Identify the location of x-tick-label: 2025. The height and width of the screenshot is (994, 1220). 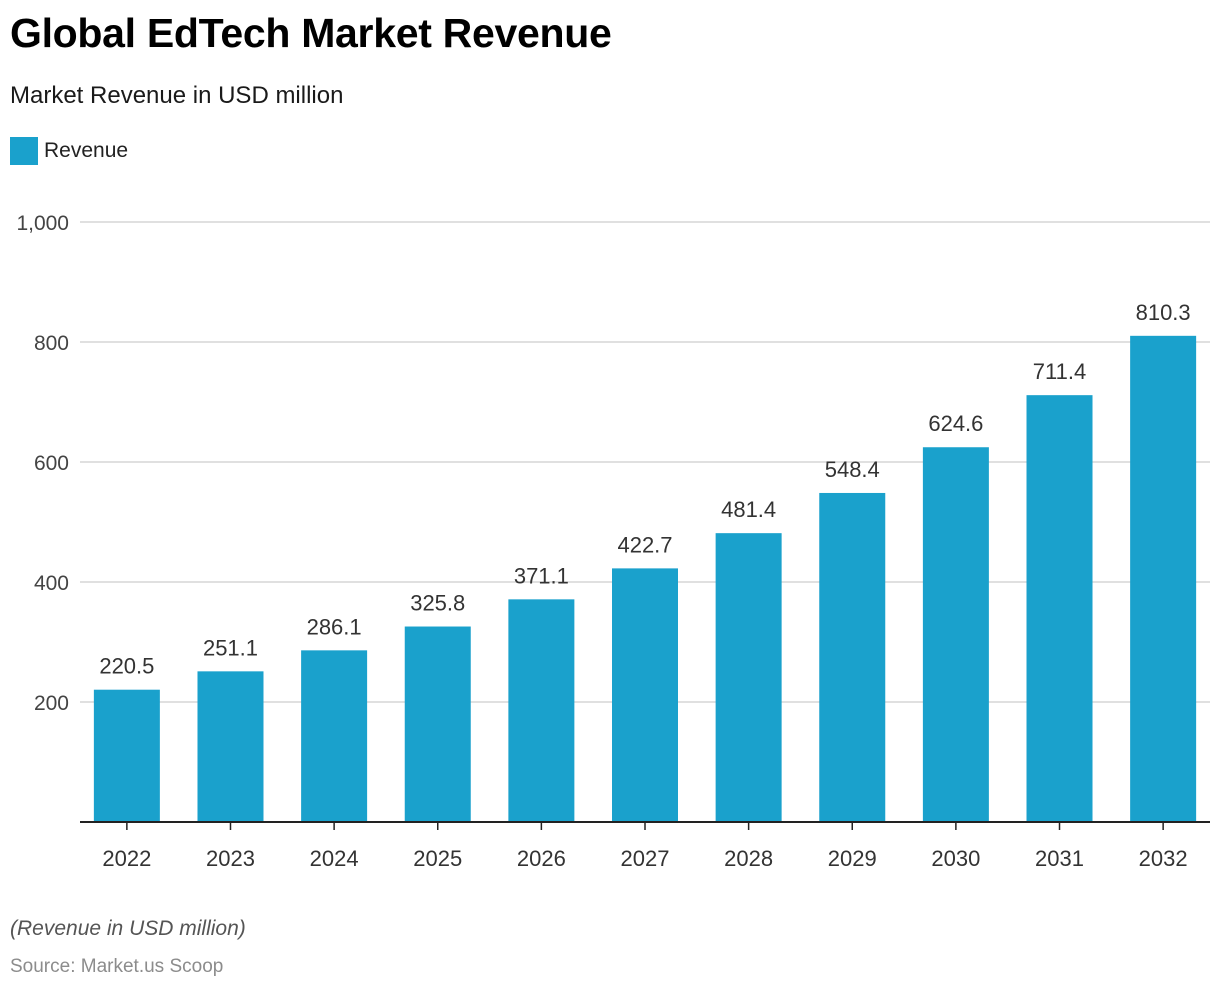
(437, 858).